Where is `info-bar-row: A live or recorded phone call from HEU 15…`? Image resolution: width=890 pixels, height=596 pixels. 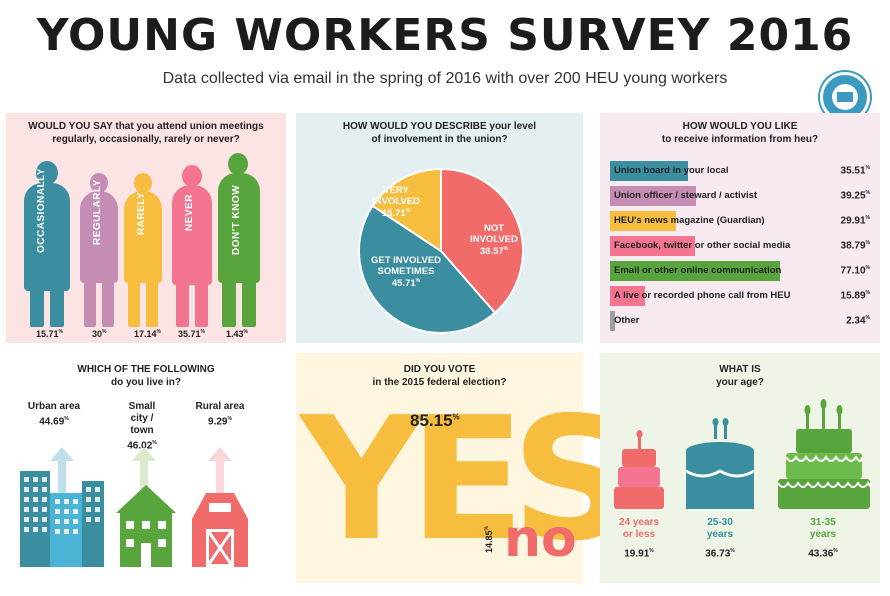 info-bar-row: A live or recorded phone call from HEU 15… is located at coordinates (740, 296).